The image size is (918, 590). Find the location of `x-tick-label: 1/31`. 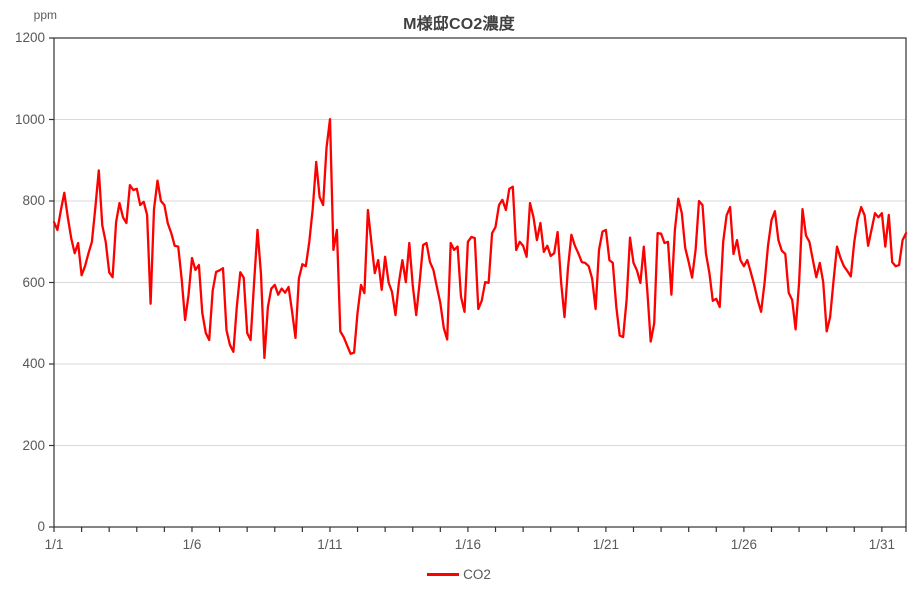

x-tick-label: 1/31 is located at coordinates (881, 544).